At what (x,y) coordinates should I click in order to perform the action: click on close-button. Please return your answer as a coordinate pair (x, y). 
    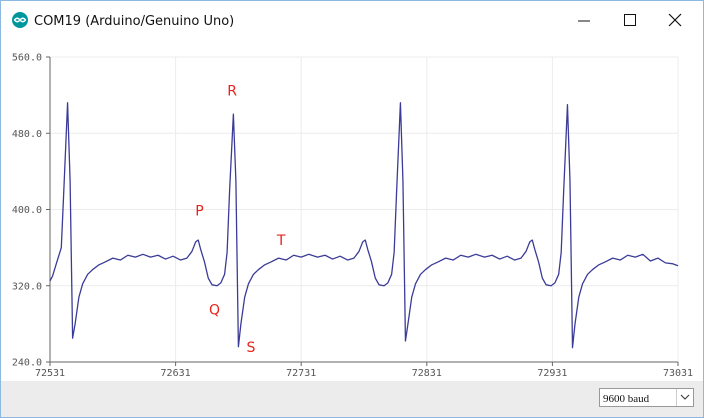
    Looking at the image, I should click on (675, 20).